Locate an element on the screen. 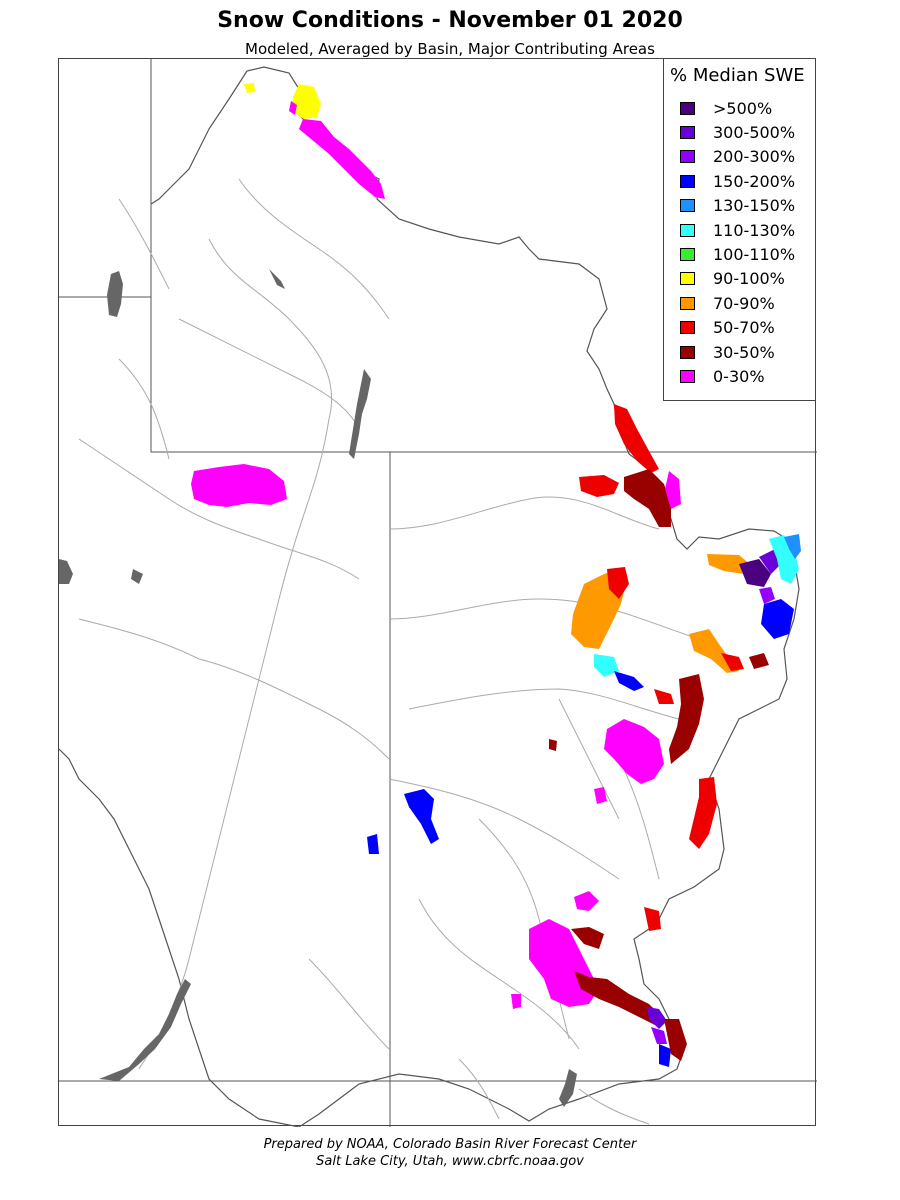 The image size is (900, 1200). legend-item: >500% is located at coordinates (726, 108).